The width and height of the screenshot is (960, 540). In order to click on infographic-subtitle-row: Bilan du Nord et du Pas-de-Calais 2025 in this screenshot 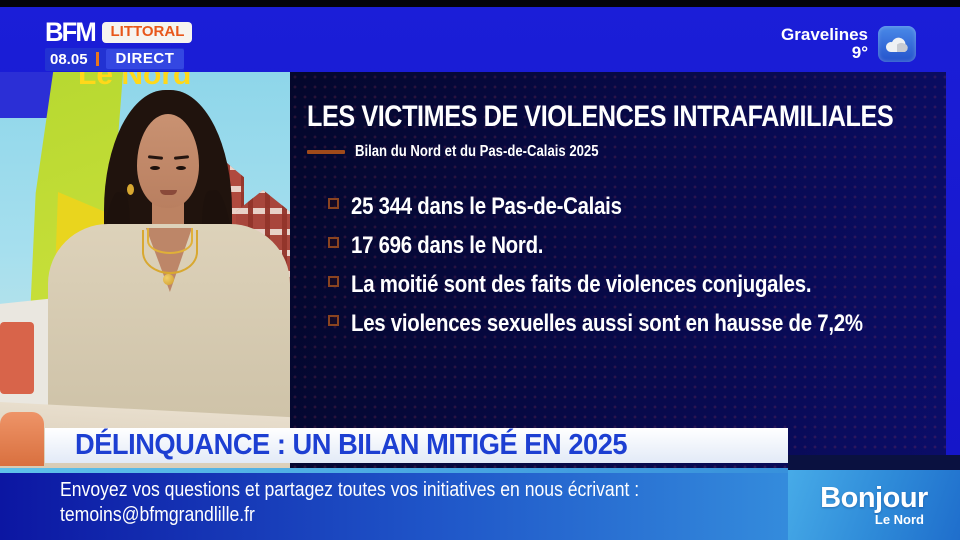, I will do `click(479, 152)`.